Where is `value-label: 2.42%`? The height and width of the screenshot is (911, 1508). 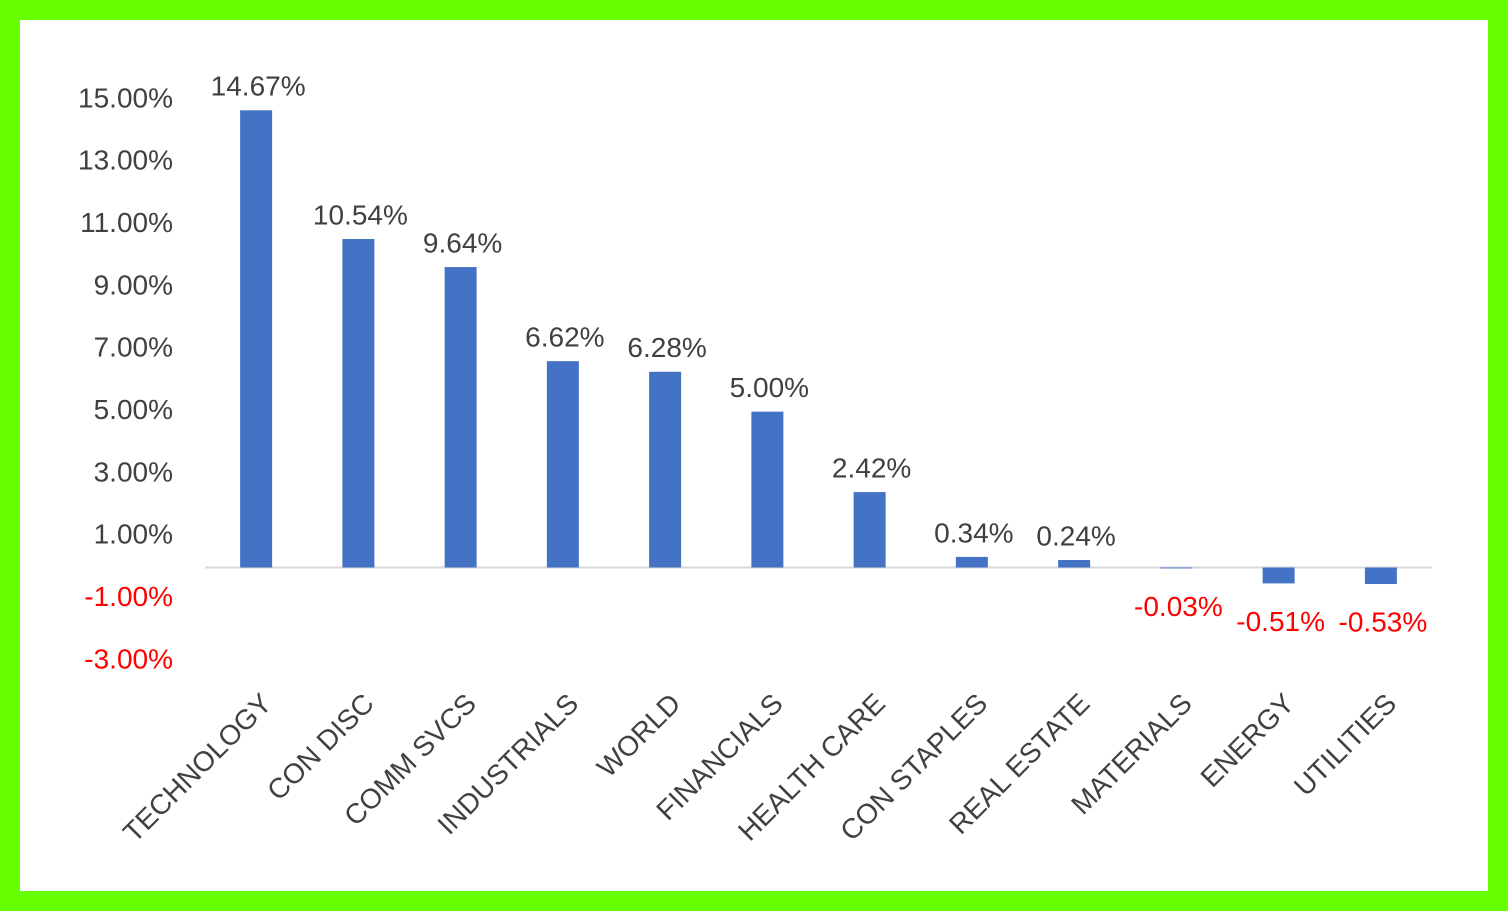 value-label: 2.42% is located at coordinates (871, 467).